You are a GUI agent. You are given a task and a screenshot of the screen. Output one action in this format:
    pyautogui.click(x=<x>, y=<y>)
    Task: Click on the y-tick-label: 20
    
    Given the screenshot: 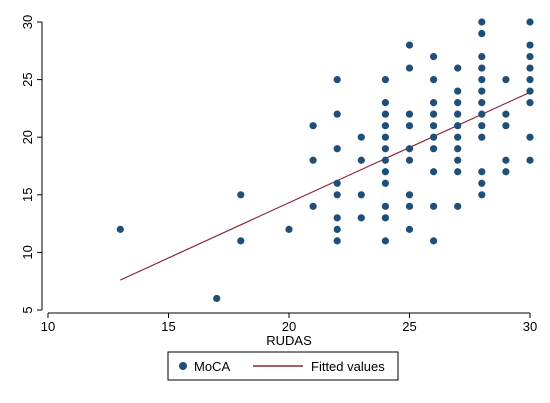 What is the action you would take?
    pyautogui.click(x=27, y=137)
    